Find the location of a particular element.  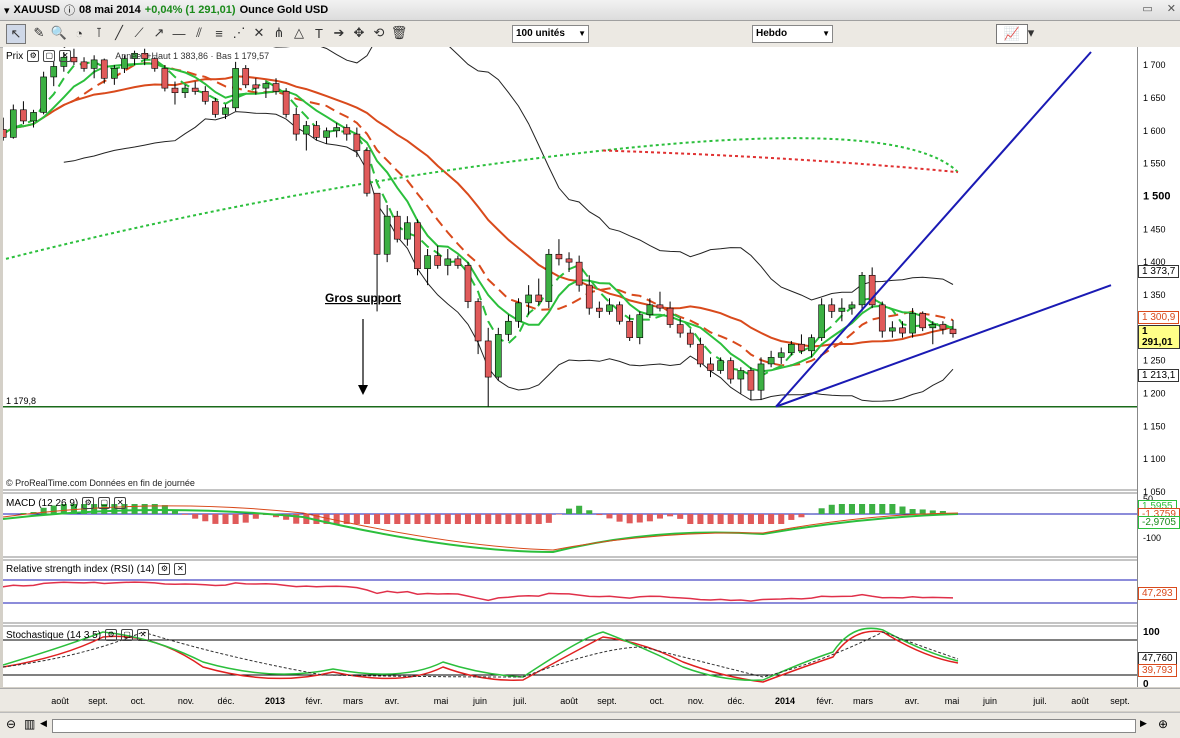

time-tick-label: 2014 is located at coordinates (785, 701).